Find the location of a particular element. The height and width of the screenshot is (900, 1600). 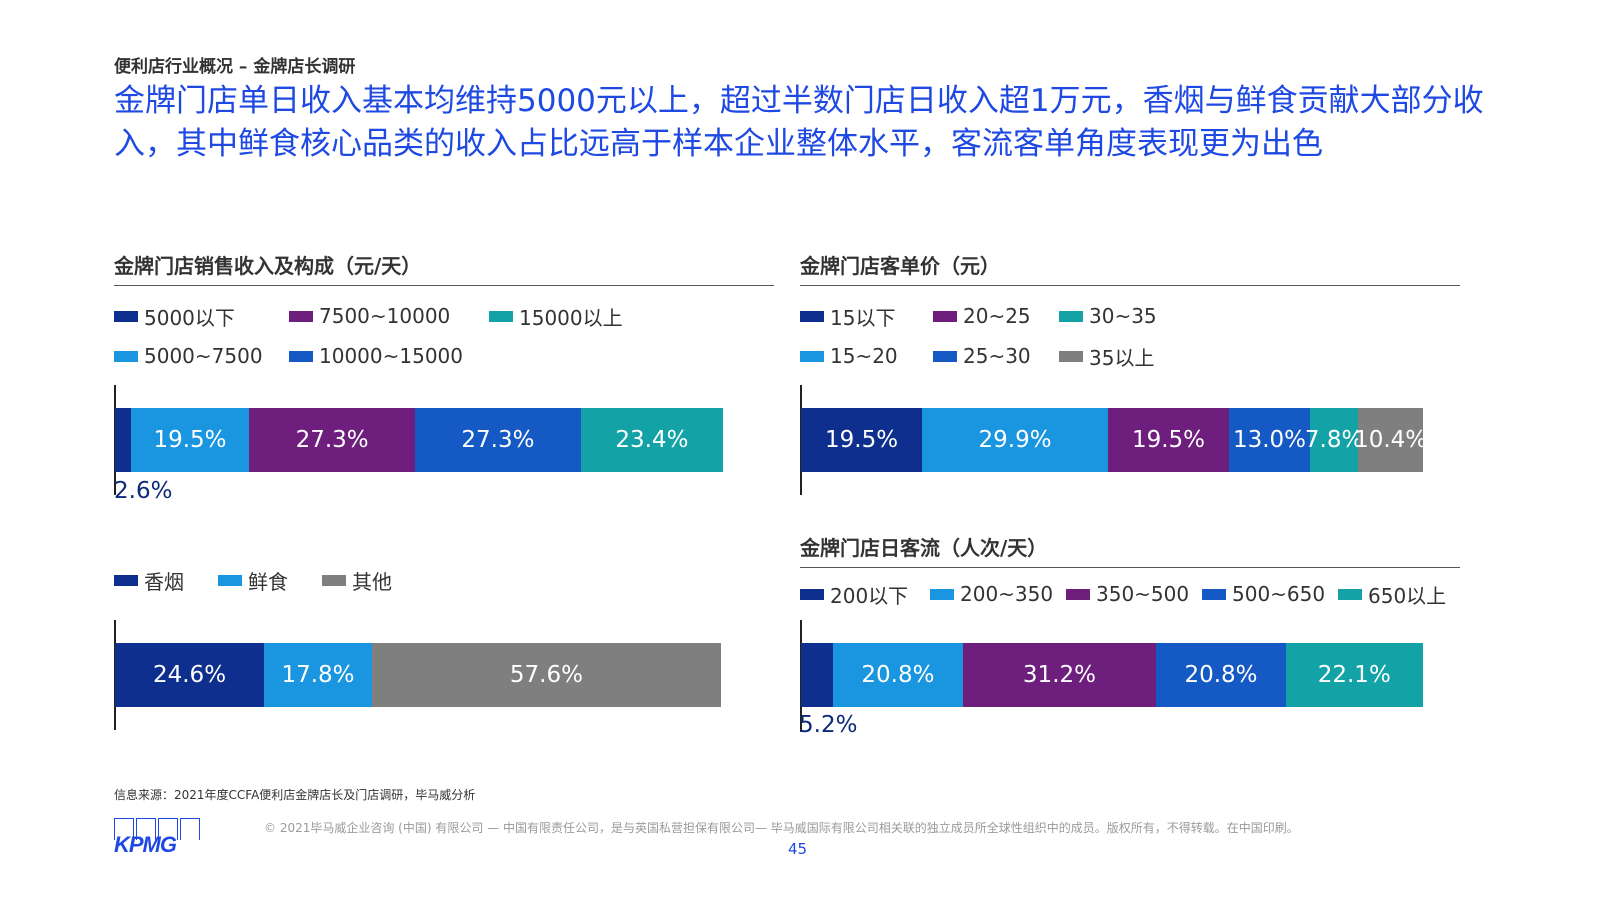

legend-row: 5000以下 7500~10000 15000以上 is located at coordinates (444, 324).